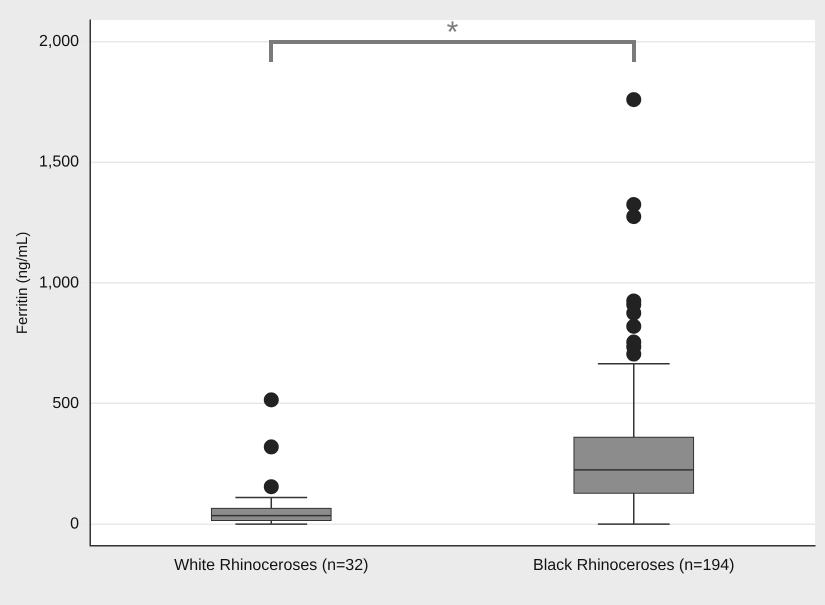 The height and width of the screenshot is (605, 825). What do you see at coordinates (59, 162) in the screenshot?
I see `y-tick-label: 1,500` at bounding box center [59, 162].